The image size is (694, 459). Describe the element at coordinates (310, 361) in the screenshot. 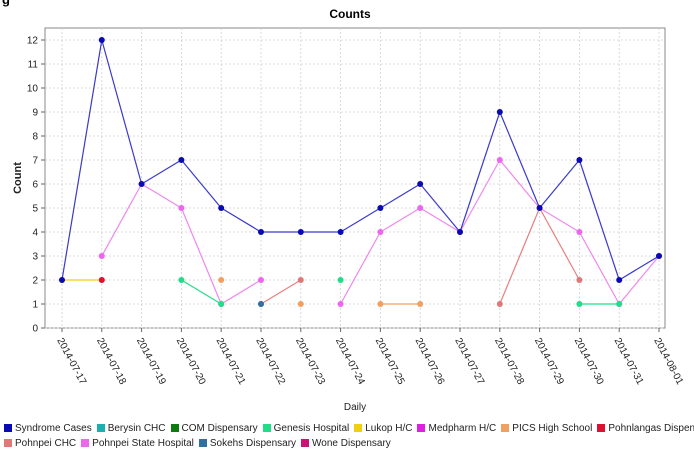

I see `x-tick-label: 2014-07-23` at that location.